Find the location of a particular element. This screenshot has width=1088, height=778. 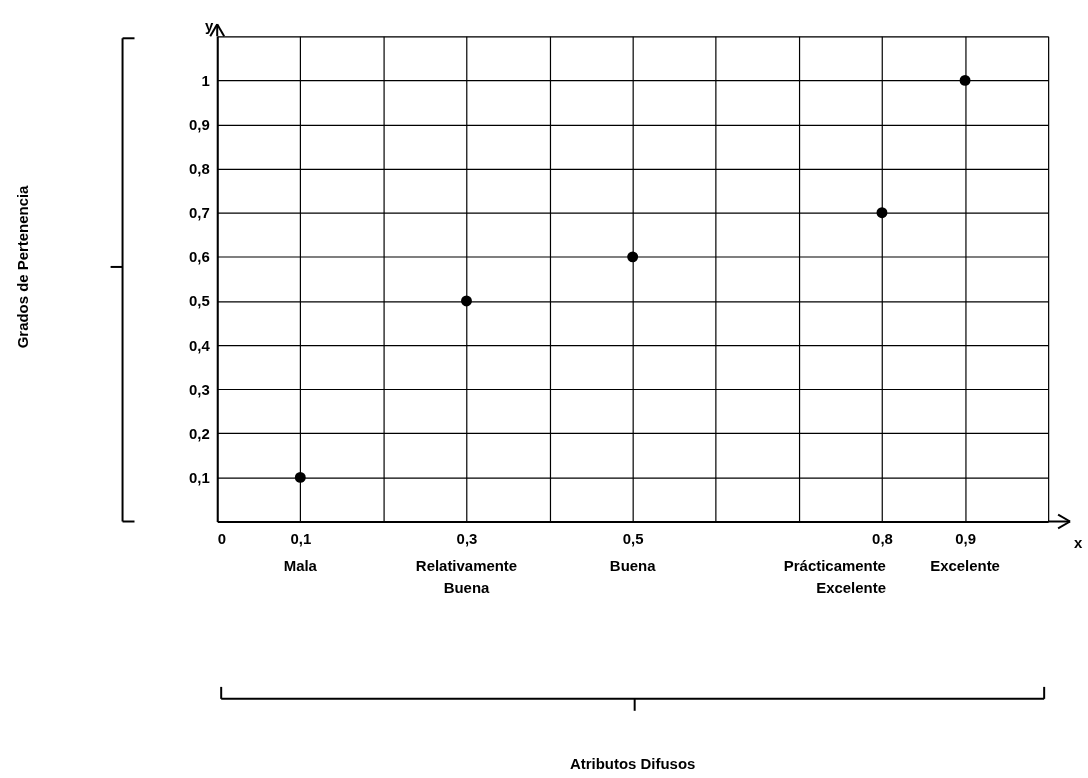

x-axis-title: x is located at coordinates (1079, 543).